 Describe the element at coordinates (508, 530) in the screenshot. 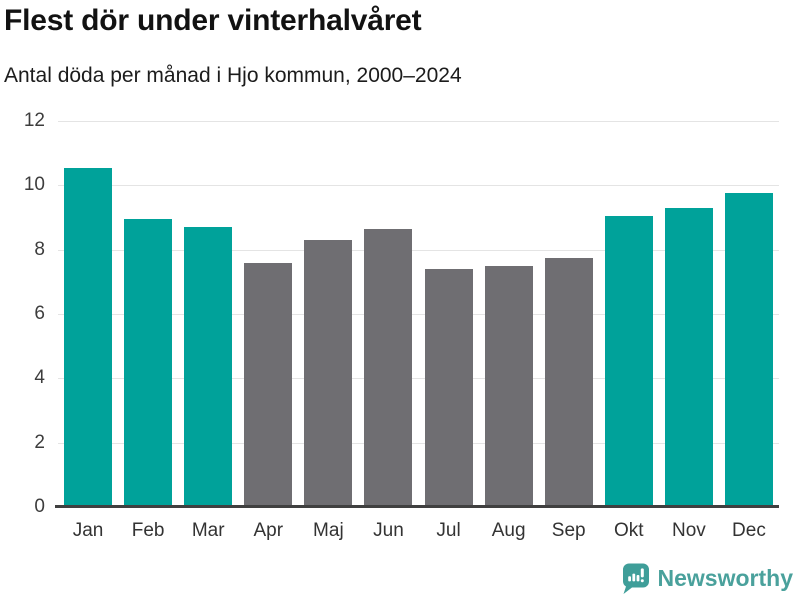

I see `x-axis-label: Aug` at that location.